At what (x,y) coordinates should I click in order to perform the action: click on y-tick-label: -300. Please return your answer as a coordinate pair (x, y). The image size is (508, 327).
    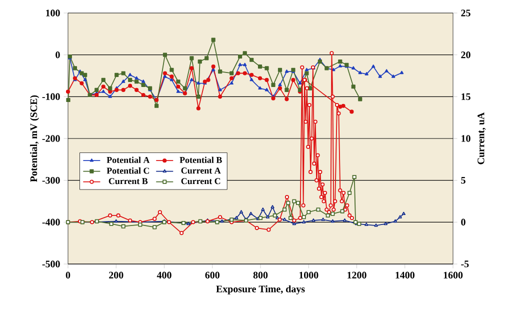
    Looking at the image, I should click on (51, 180).